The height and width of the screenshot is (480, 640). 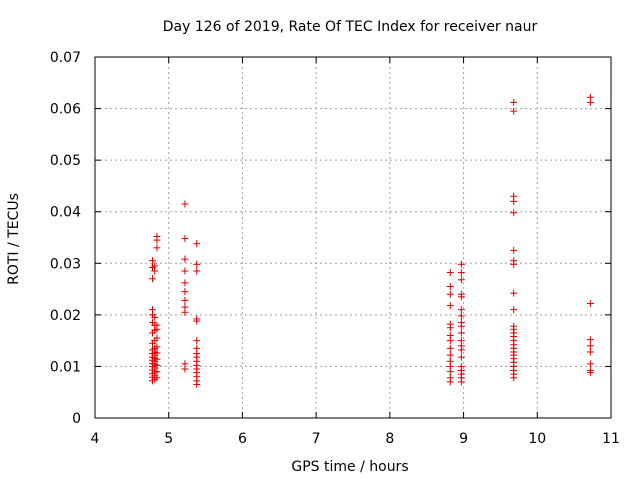 I want to click on x-axis-label: GPS time / hours, so click(x=349, y=467).